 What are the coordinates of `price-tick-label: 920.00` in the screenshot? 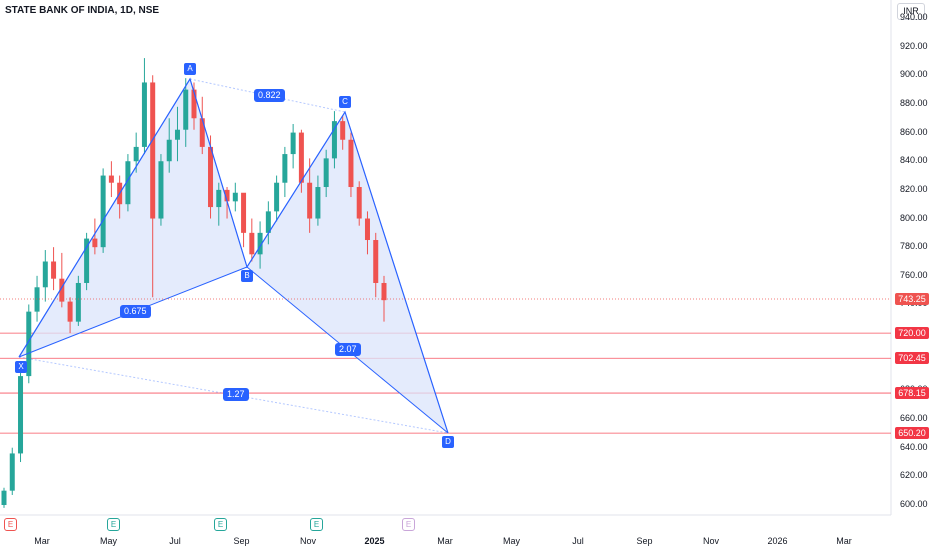 It's located at (914, 45).